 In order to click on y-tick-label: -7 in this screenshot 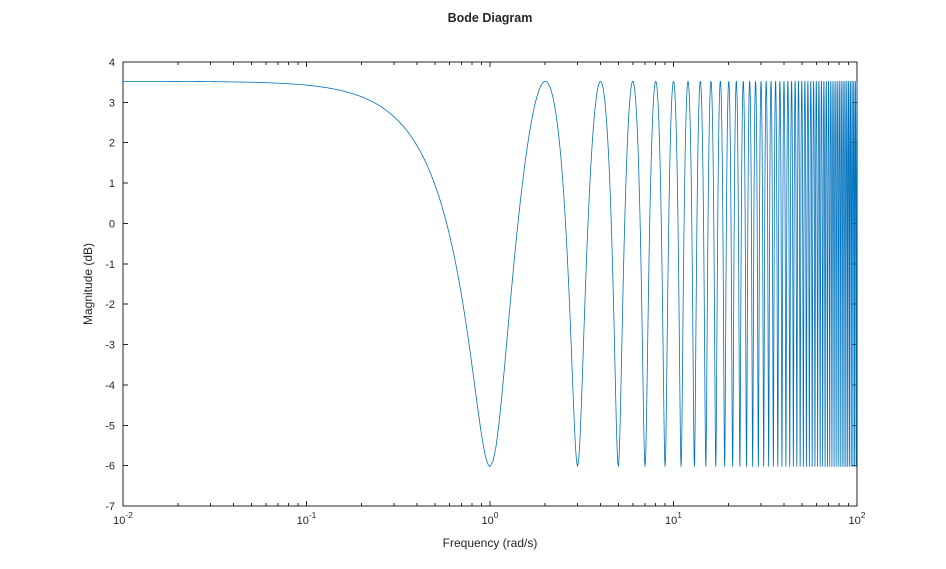, I will do `click(110, 507)`.